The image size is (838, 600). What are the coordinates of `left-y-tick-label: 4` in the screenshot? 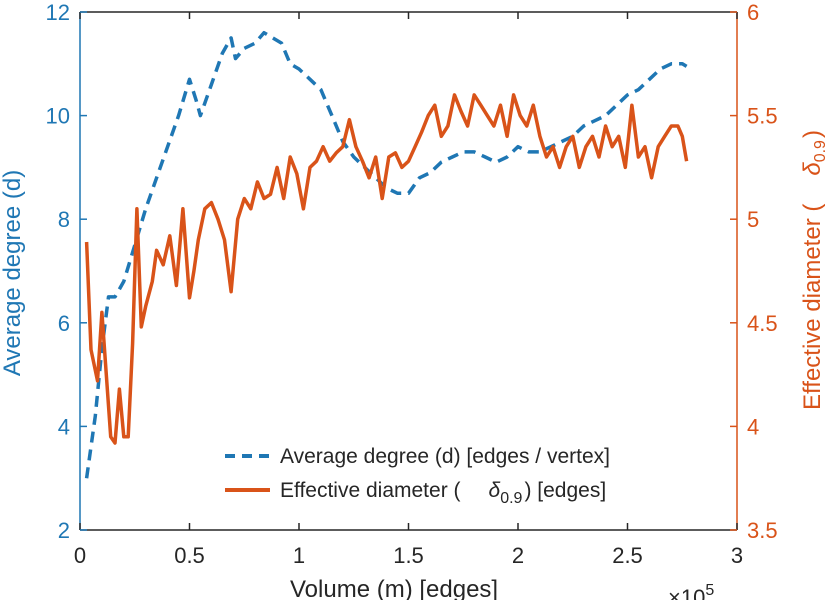 It's located at (64, 426).